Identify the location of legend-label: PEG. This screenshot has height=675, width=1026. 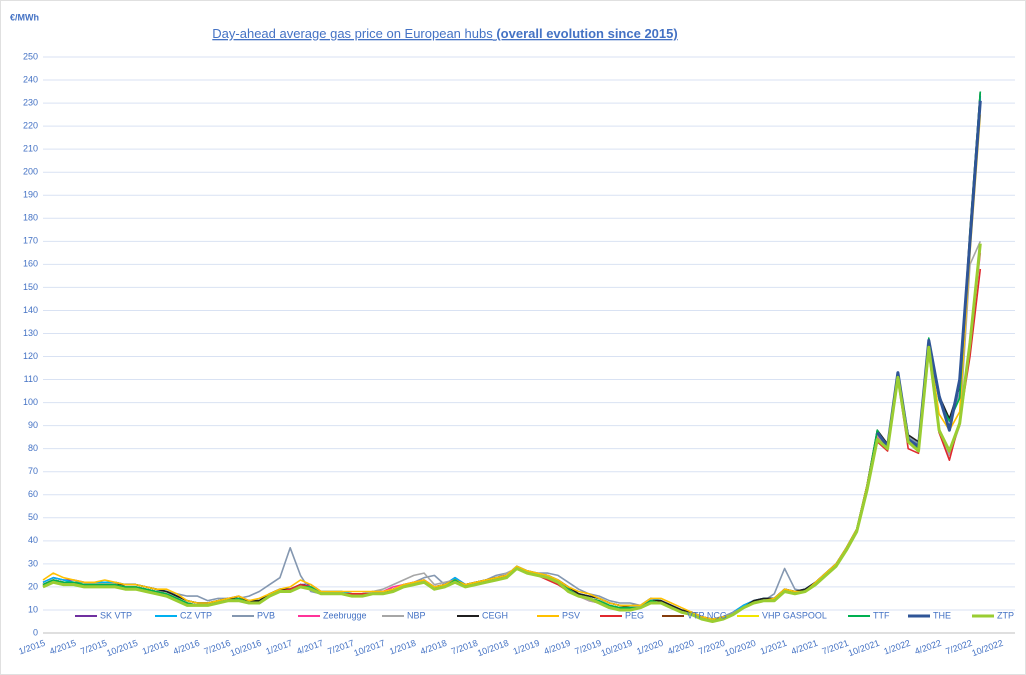
(634, 615).